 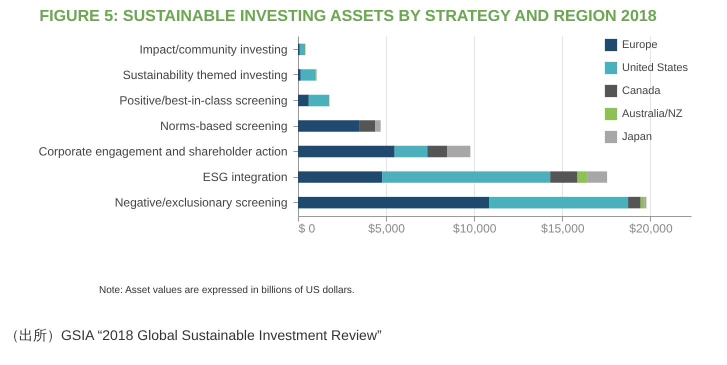 What do you see at coordinates (563, 229) in the screenshot?
I see `x-tick-label: $15,000` at bounding box center [563, 229].